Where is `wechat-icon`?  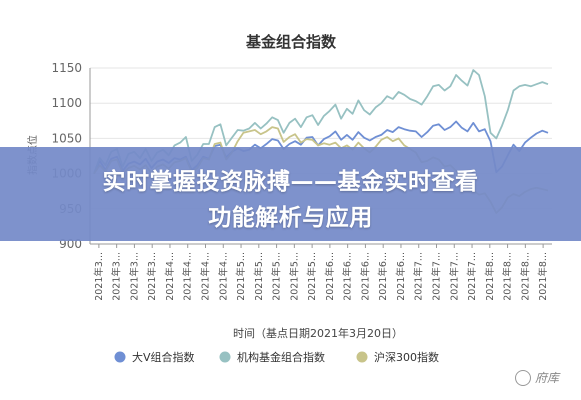 wechat-icon is located at coordinates (522, 377).